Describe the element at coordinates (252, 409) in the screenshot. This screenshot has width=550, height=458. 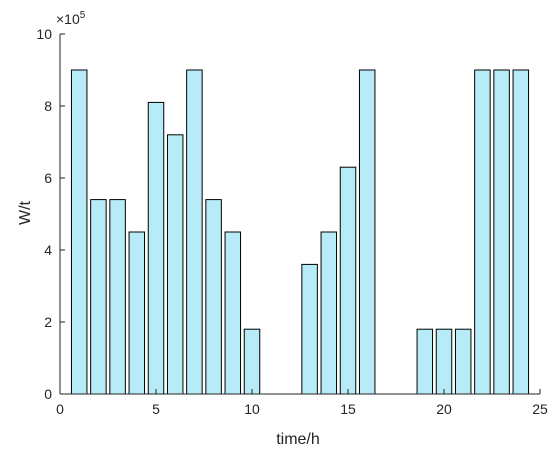
I see `x-tick-label-10: 10` at that location.